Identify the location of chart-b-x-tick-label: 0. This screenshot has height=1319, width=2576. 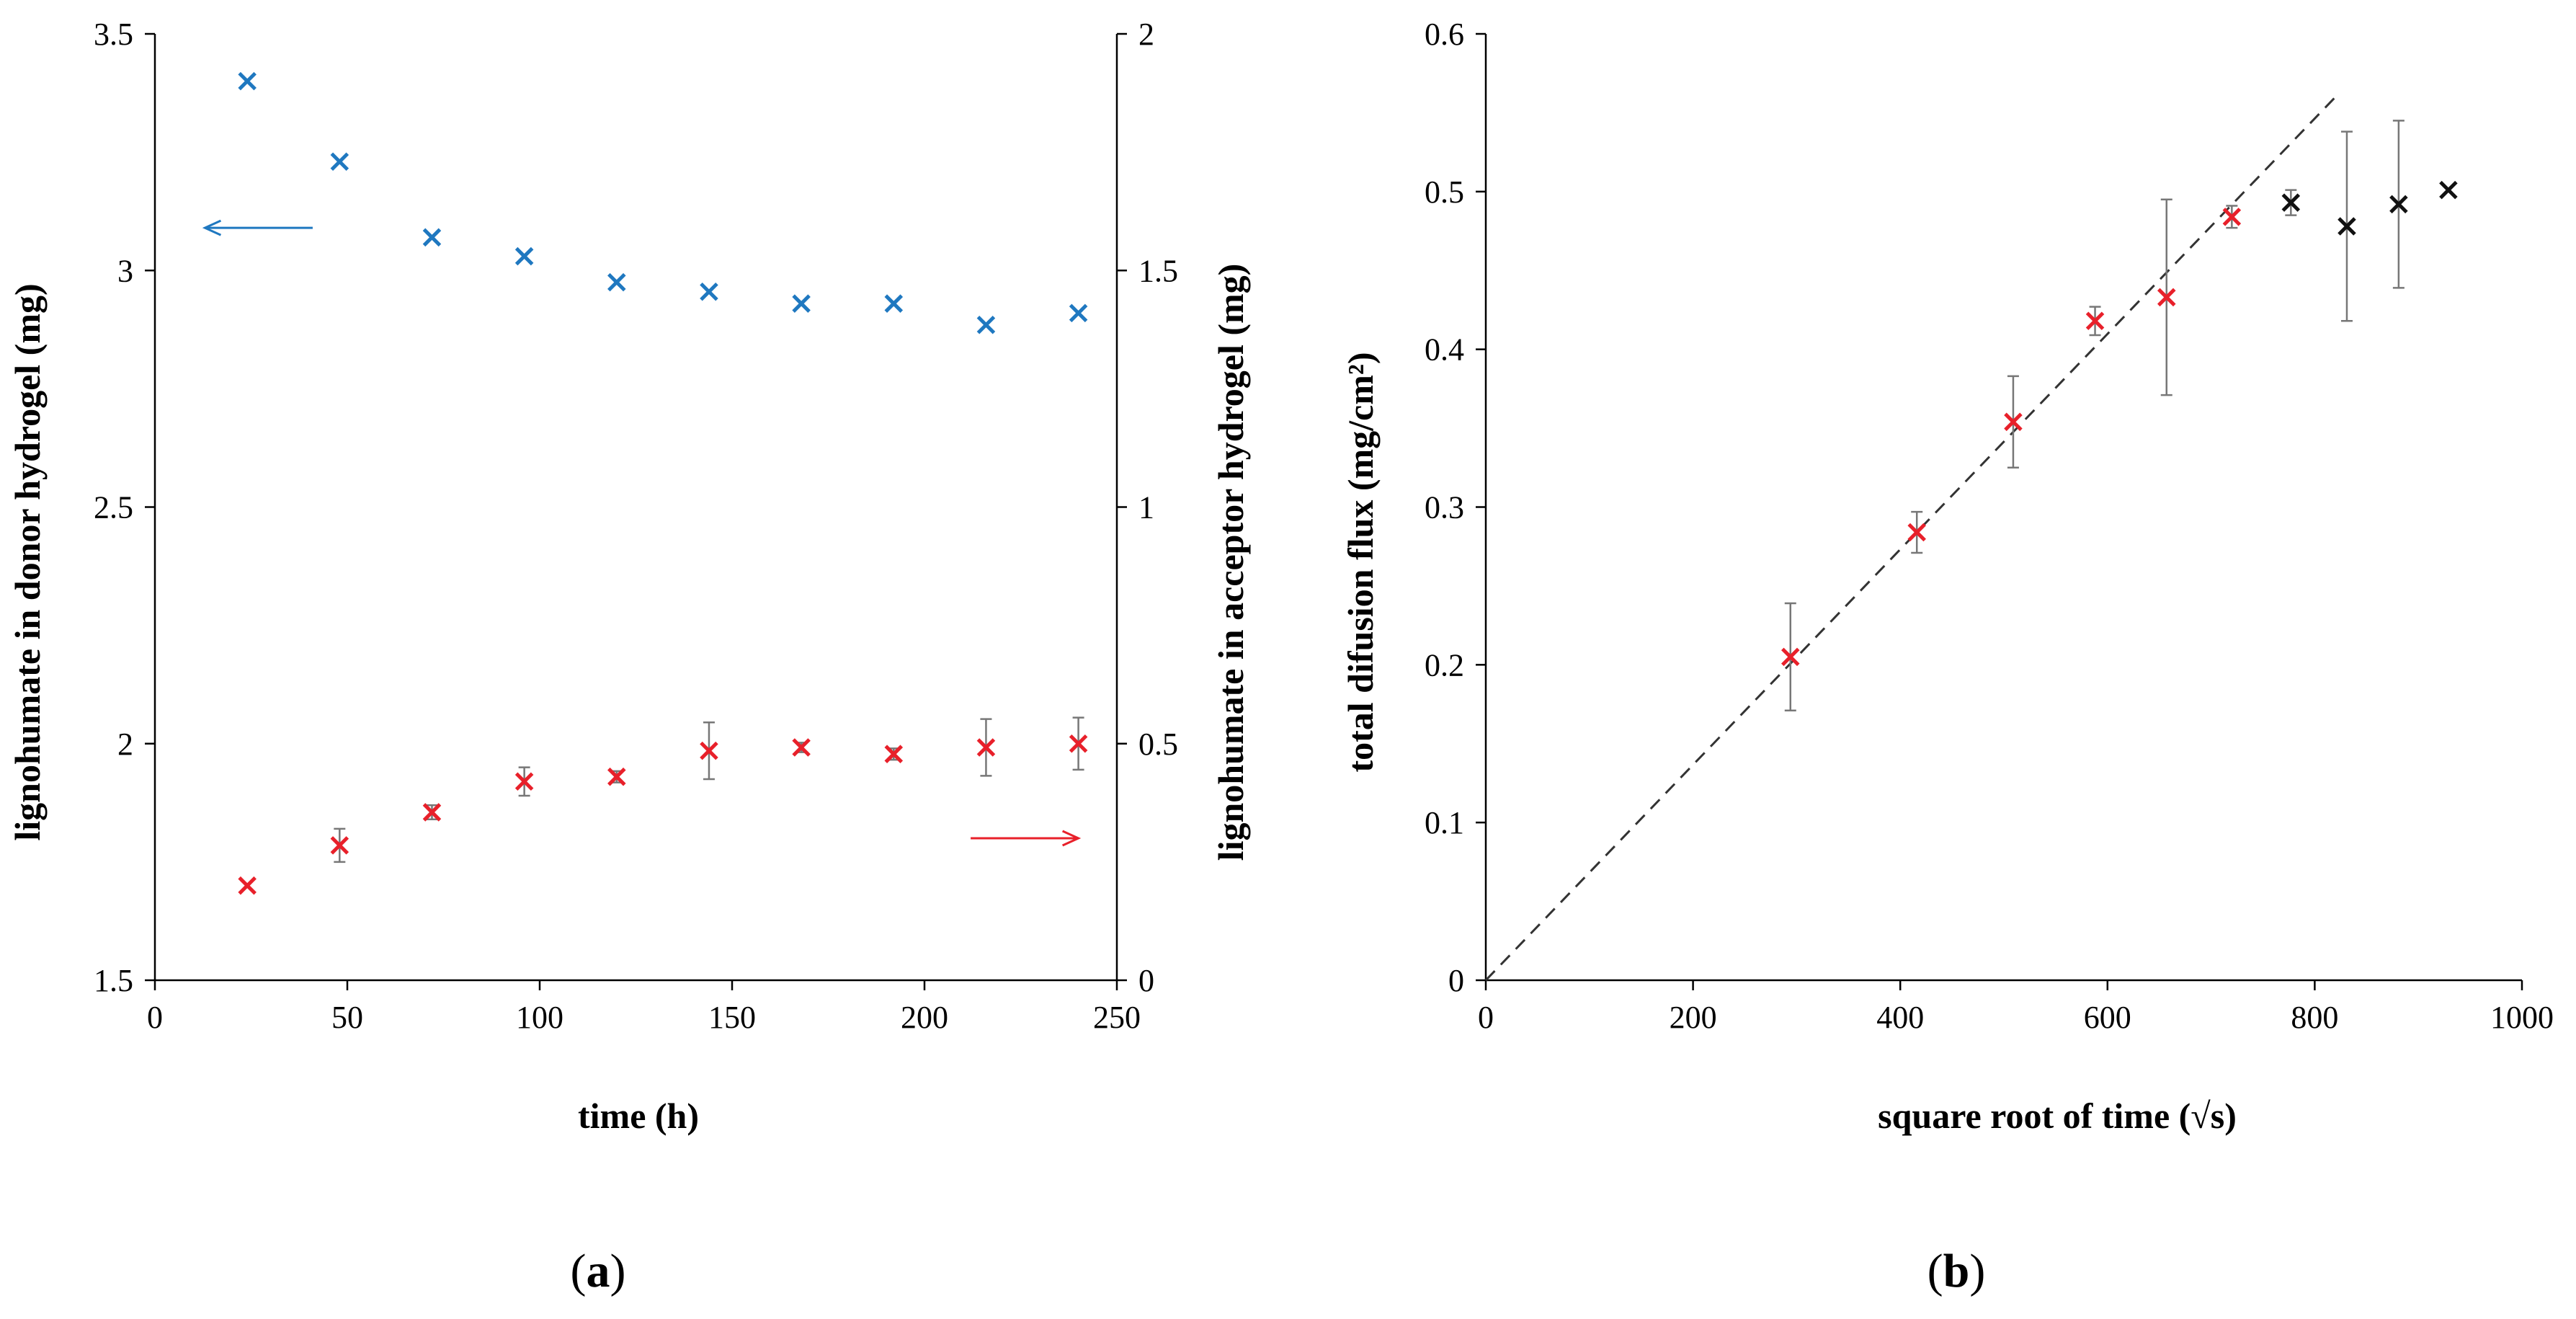
(1486, 1017).